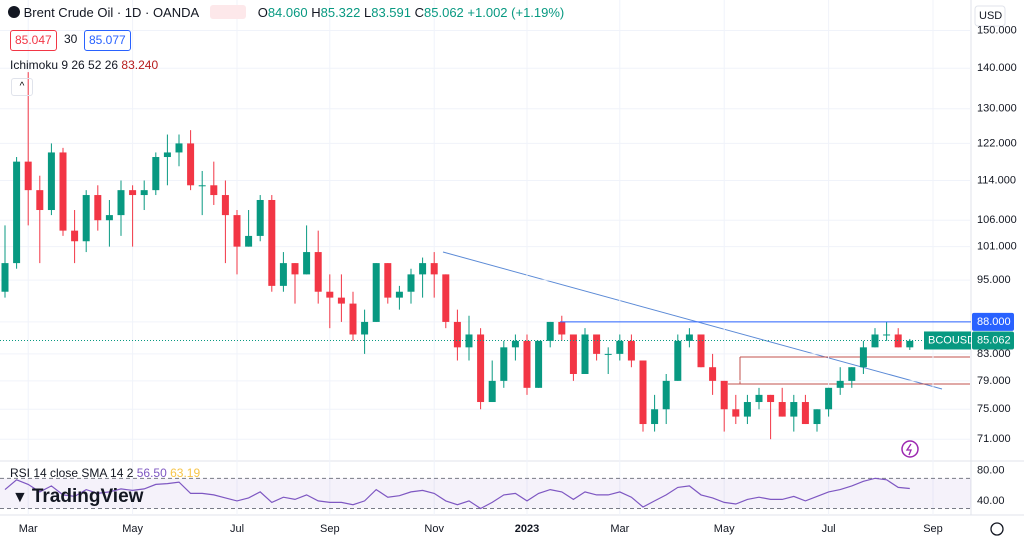 The width and height of the screenshot is (1024, 543). Describe the element at coordinates (997, 109) in the screenshot. I see `y-tick-label: 130.000` at that location.